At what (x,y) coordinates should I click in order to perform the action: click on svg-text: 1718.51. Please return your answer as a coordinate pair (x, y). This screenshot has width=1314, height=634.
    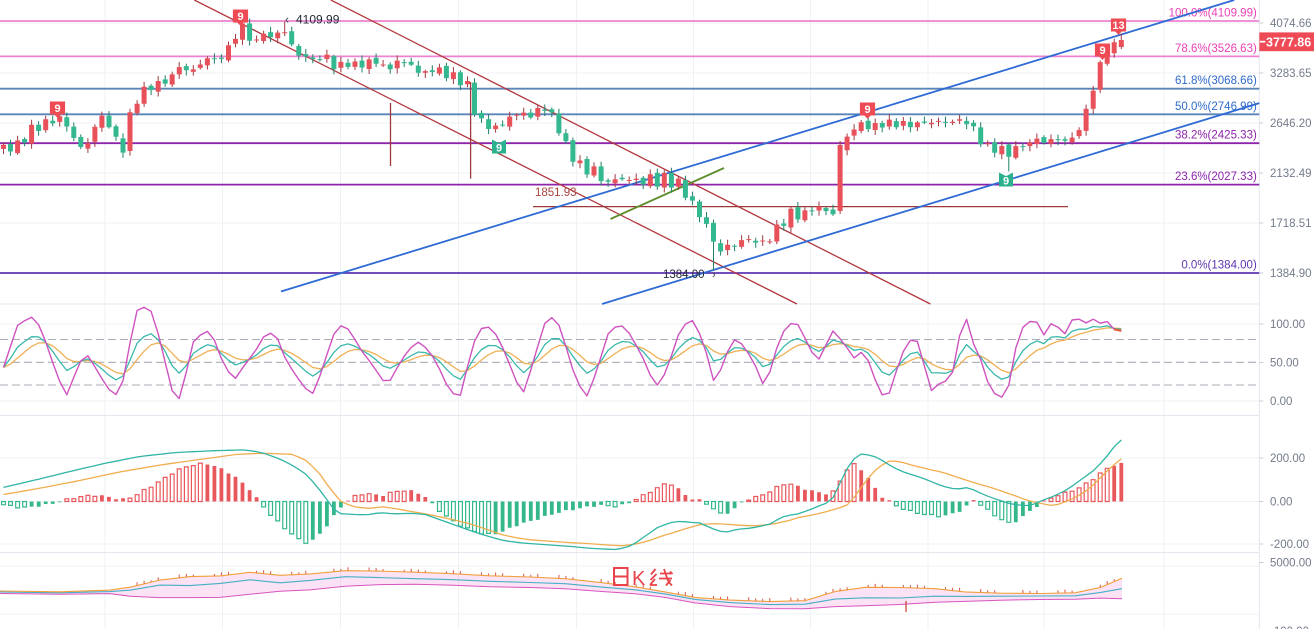
    Looking at the image, I should click on (1291, 224).